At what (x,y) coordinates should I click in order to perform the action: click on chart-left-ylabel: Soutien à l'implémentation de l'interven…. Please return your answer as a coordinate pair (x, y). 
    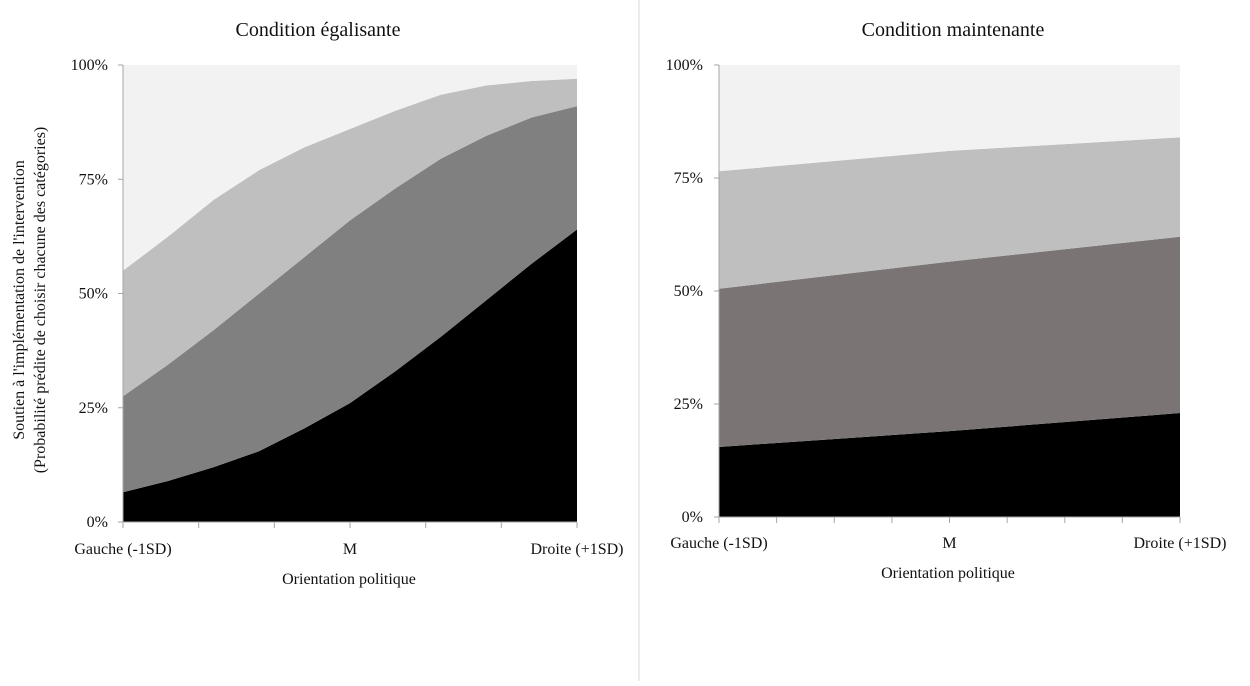
    Looking at the image, I should click on (19, 299).